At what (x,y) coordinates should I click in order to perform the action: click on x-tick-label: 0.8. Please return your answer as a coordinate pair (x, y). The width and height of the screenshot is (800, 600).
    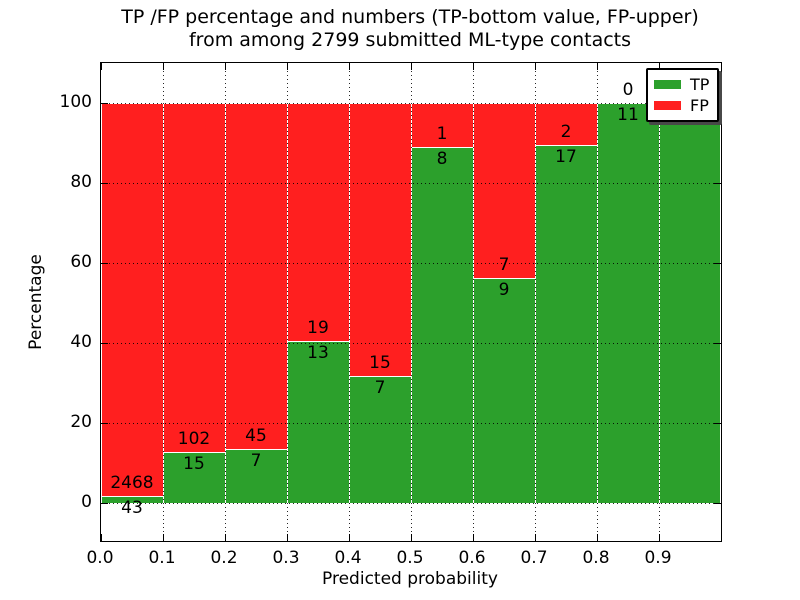
    Looking at the image, I should click on (596, 558).